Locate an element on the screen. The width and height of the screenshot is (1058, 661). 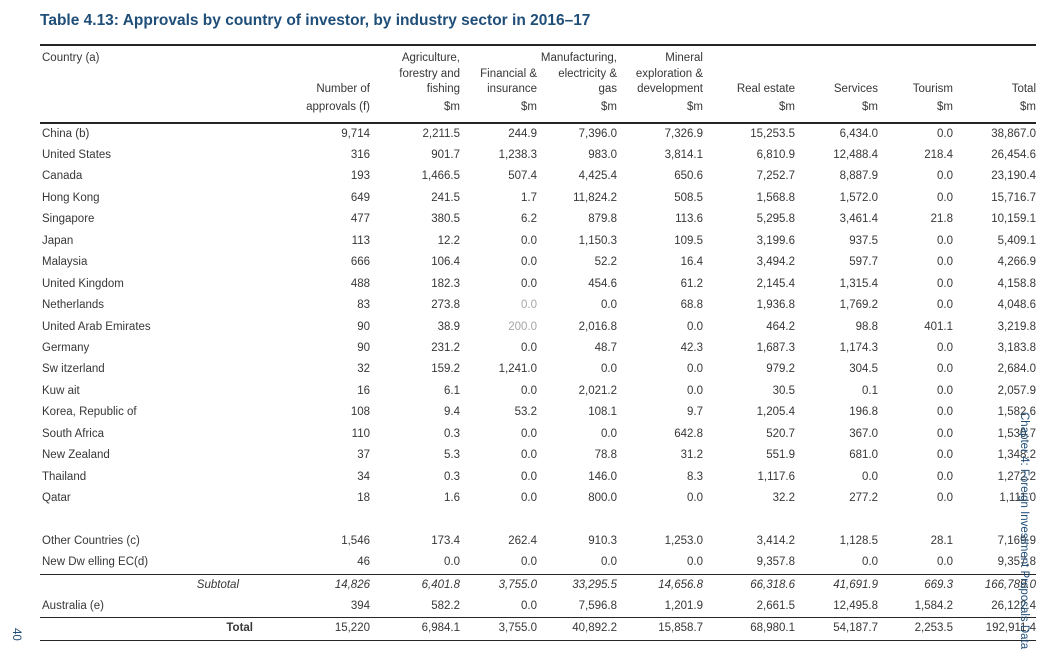
value-cell: 37 is located at coordinates (363, 455).